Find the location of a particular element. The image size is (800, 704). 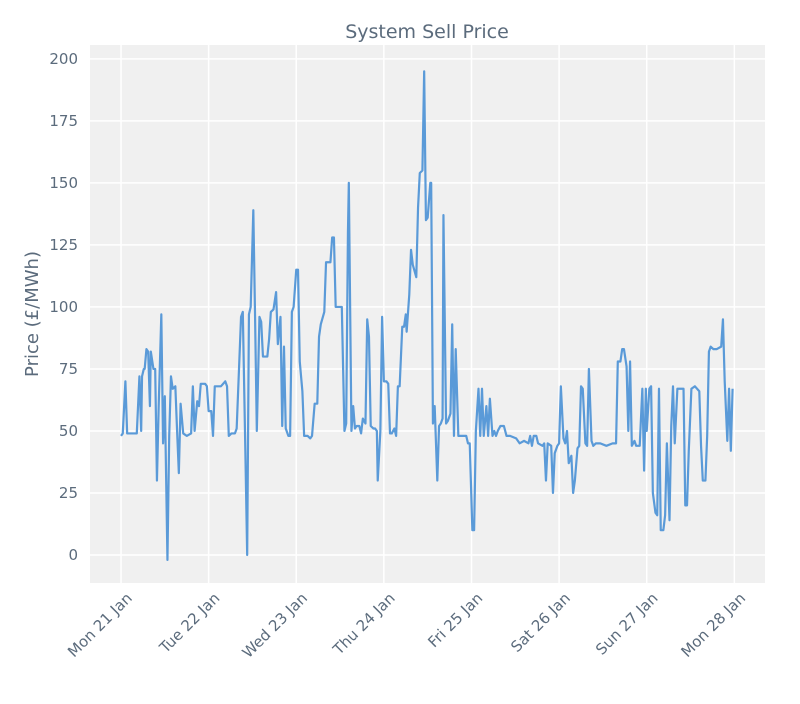

y-tick-label: 175 is located at coordinates (63, 121).